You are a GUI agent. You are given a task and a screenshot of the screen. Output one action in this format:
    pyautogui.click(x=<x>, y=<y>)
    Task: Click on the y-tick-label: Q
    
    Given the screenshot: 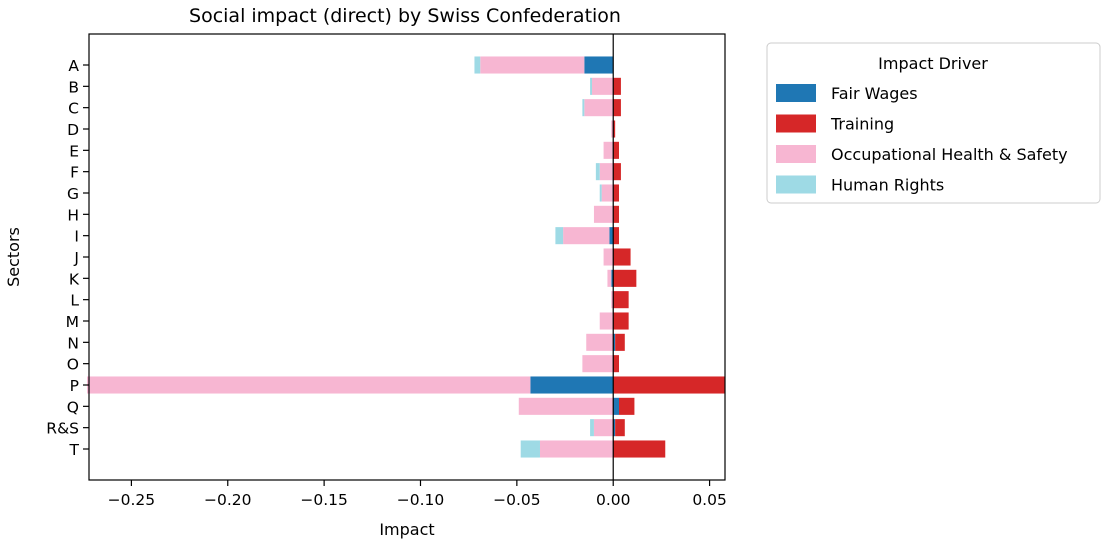 What is the action you would take?
    pyautogui.click(x=73, y=407)
    